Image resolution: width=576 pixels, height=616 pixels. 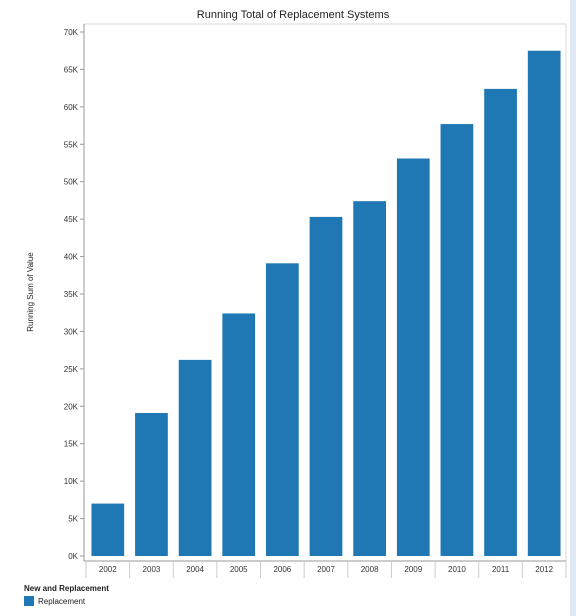 I want to click on bar-2008, so click(x=369, y=379).